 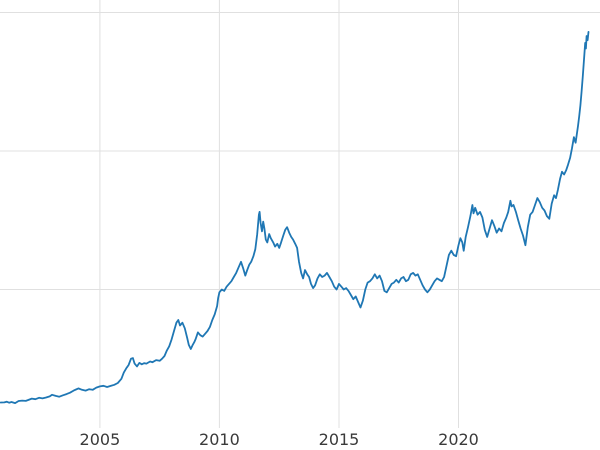 I want to click on x-axis-tick-label: 2020, so click(x=458, y=439).